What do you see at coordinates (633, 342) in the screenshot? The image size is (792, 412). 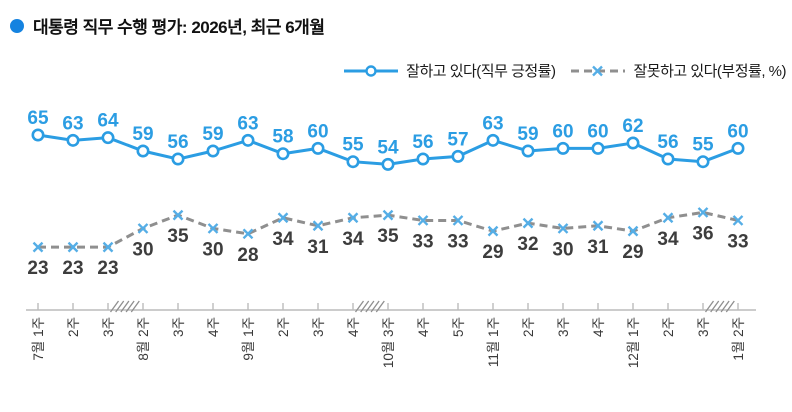 I see `x-axis-tick-label: 12월 1주` at bounding box center [633, 342].